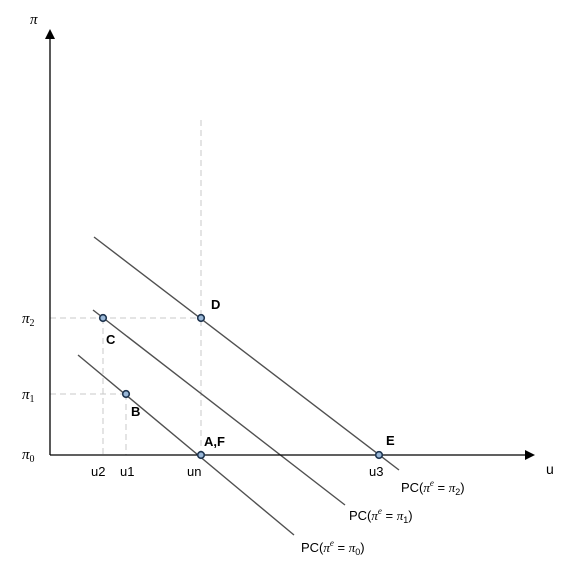  Describe the element at coordinates (214, 441) in the screenshot. I see `label-point-af: A,F` at that location.